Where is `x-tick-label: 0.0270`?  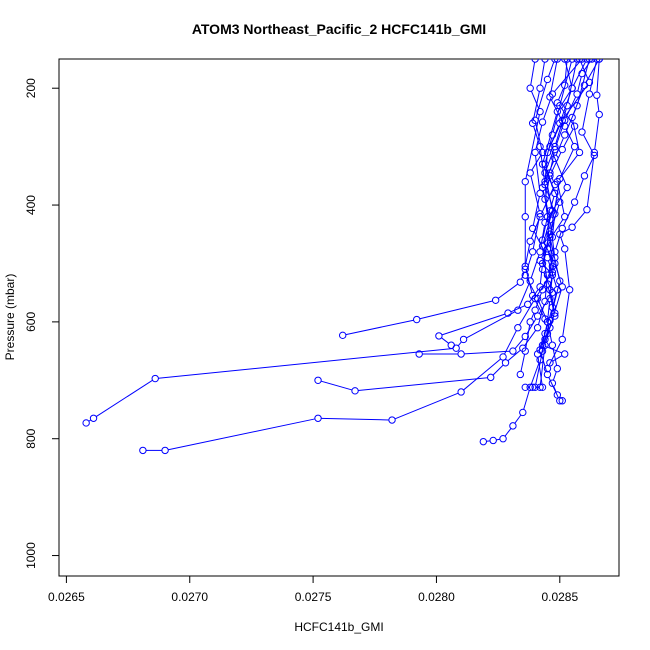
x-tick-label: 0.0270 is located at coordinates (189, 597).